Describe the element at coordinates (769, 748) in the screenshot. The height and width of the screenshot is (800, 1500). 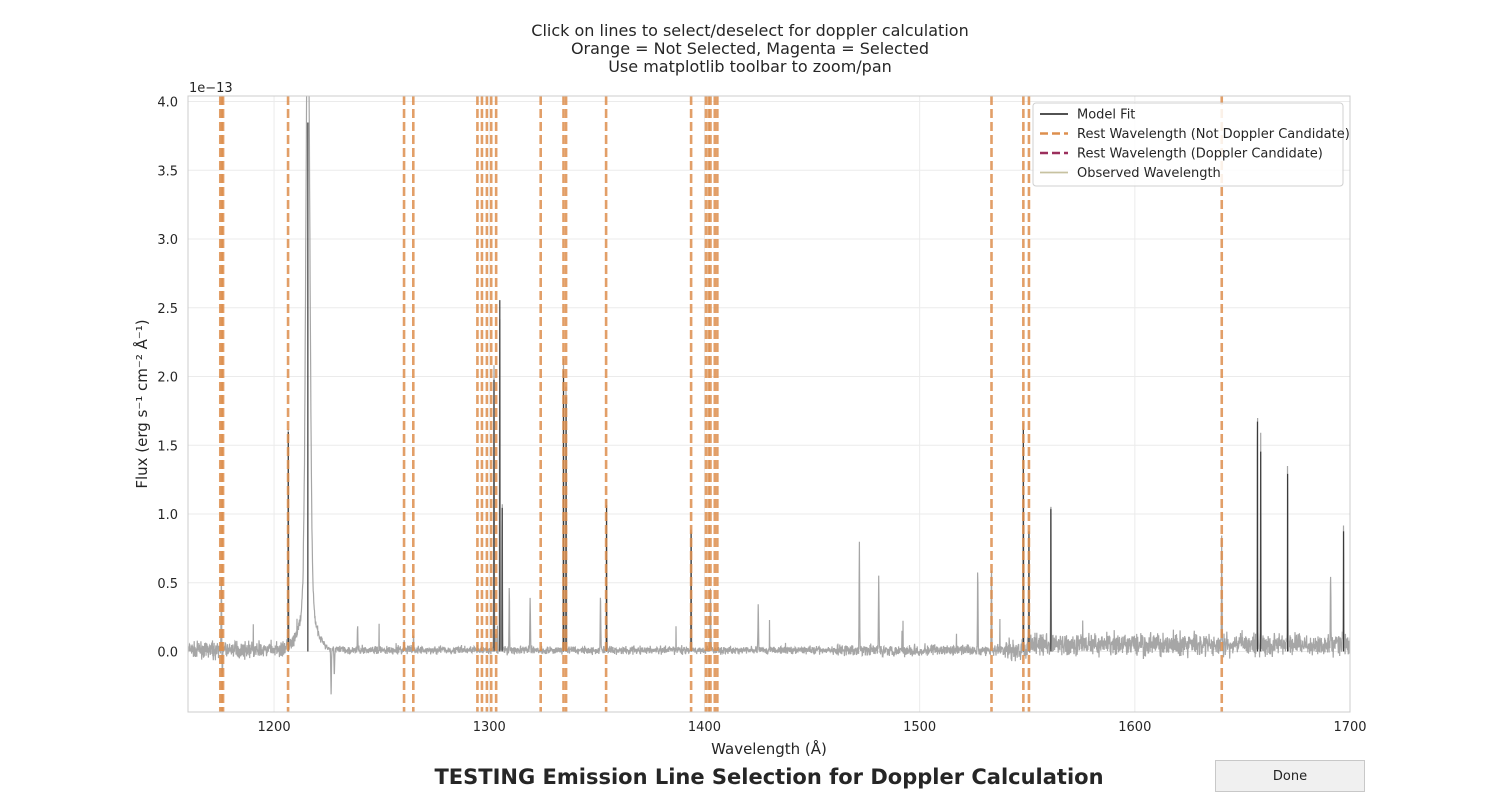
I see `x-axis-label: Wavelength (Å)` at that location.